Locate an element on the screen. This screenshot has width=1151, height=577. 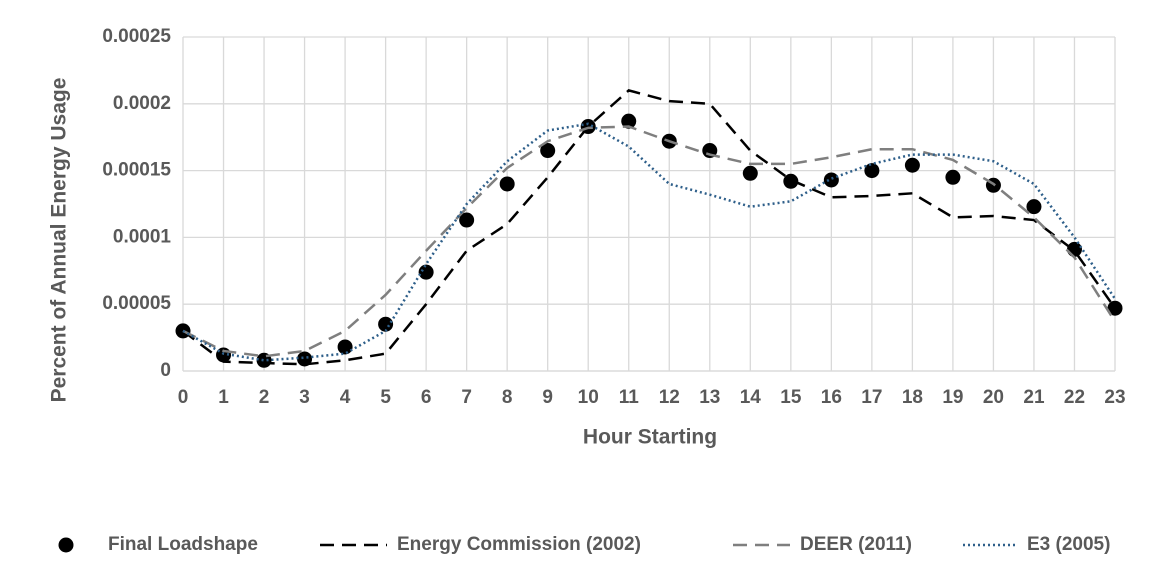
y-tick-label: 0.00005 is located at coordinates (136, 303).